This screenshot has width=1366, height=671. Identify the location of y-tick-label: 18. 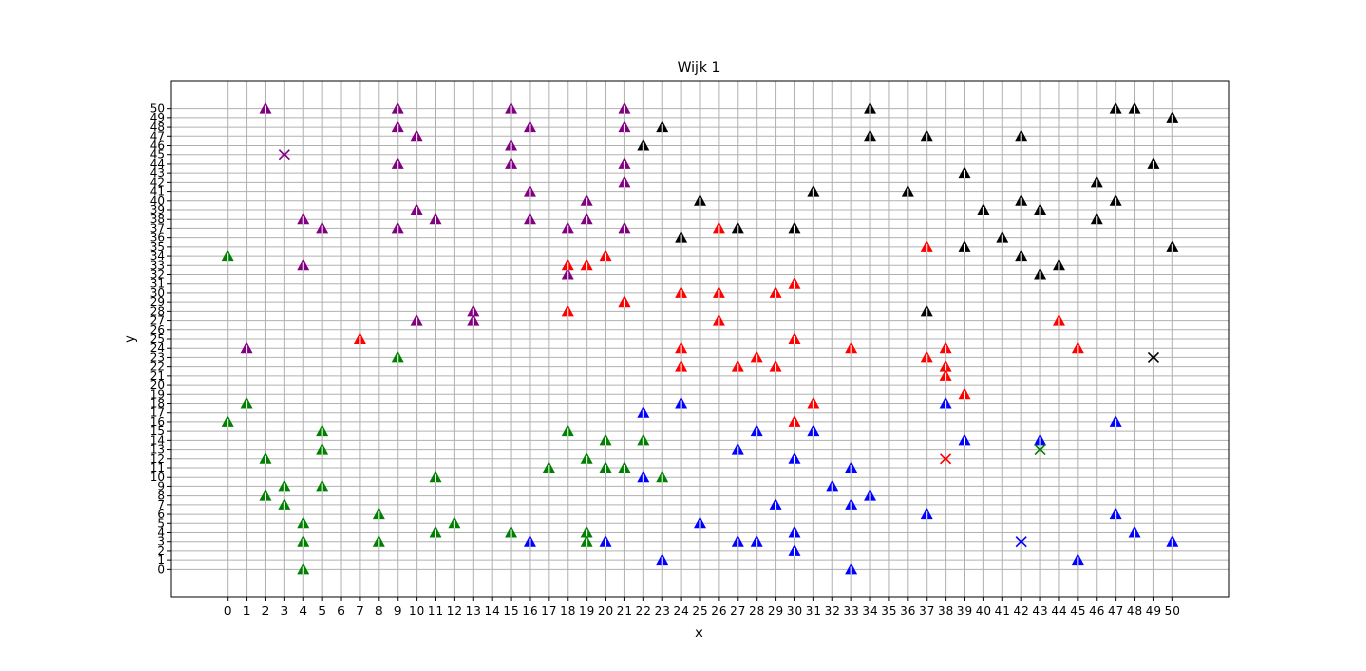
(157, 404).